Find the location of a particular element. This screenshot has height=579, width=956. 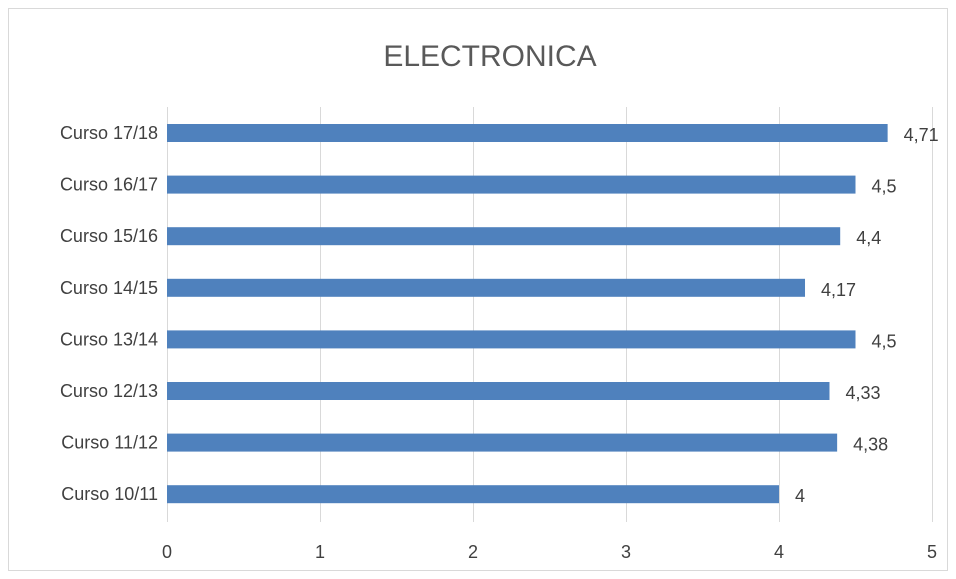

x-tick-label: 0 is located at coordinates (167, 552).